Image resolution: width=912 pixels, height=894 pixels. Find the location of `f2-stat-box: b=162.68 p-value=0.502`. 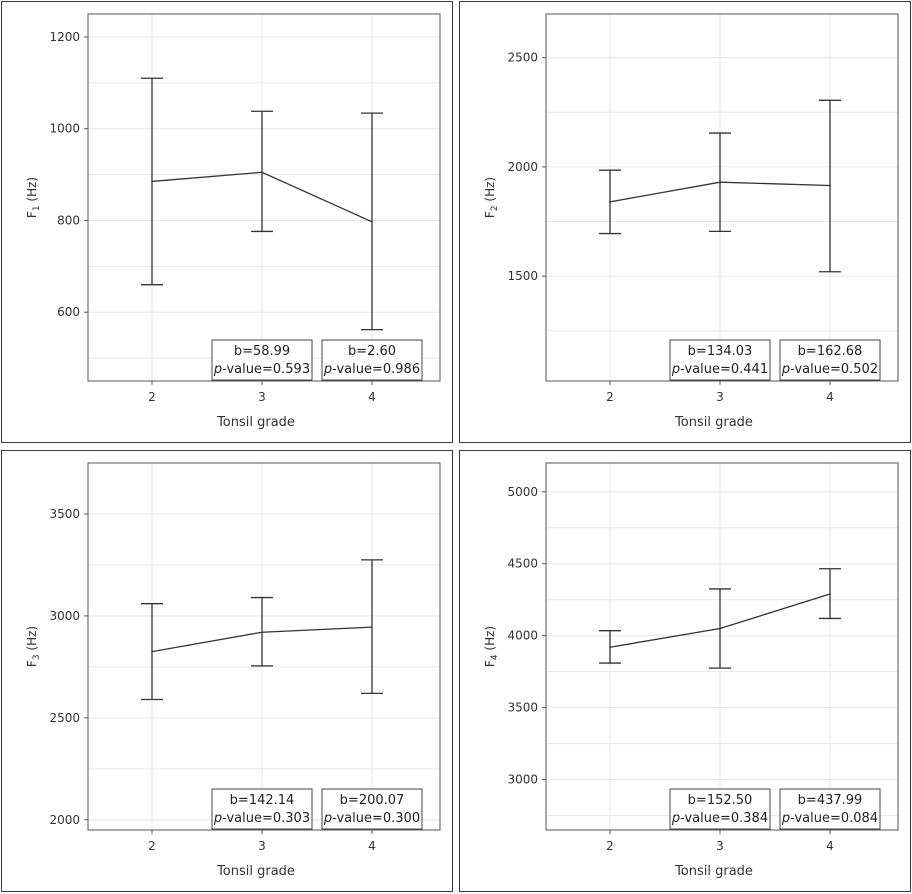

f2-stat-box: b=162.68 p-value=0.502 is located at coordinates (830, 360).